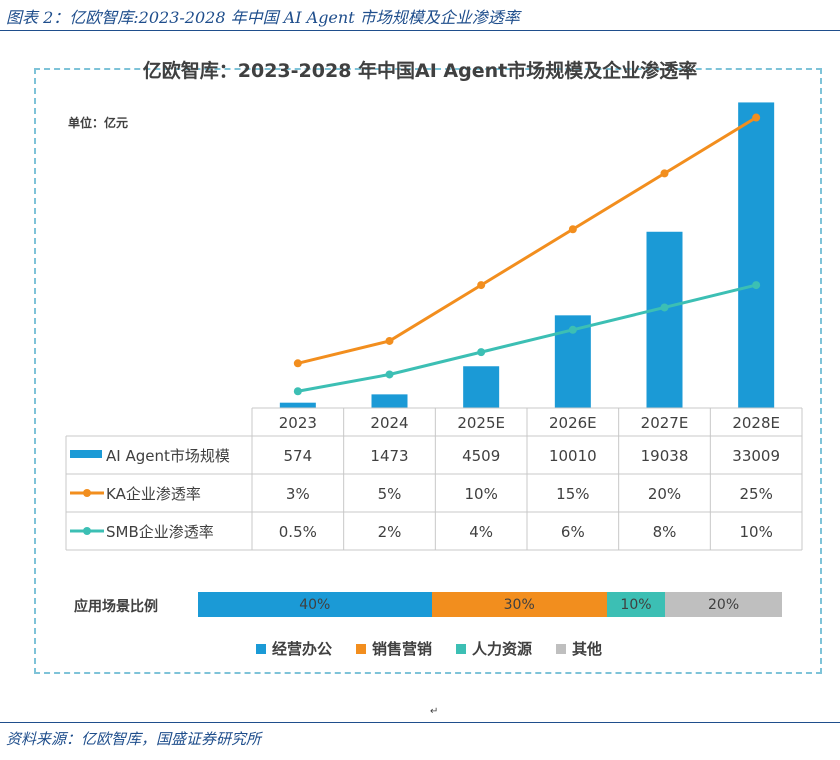  I want to click on point-smb-2027E, so click(664, 307).